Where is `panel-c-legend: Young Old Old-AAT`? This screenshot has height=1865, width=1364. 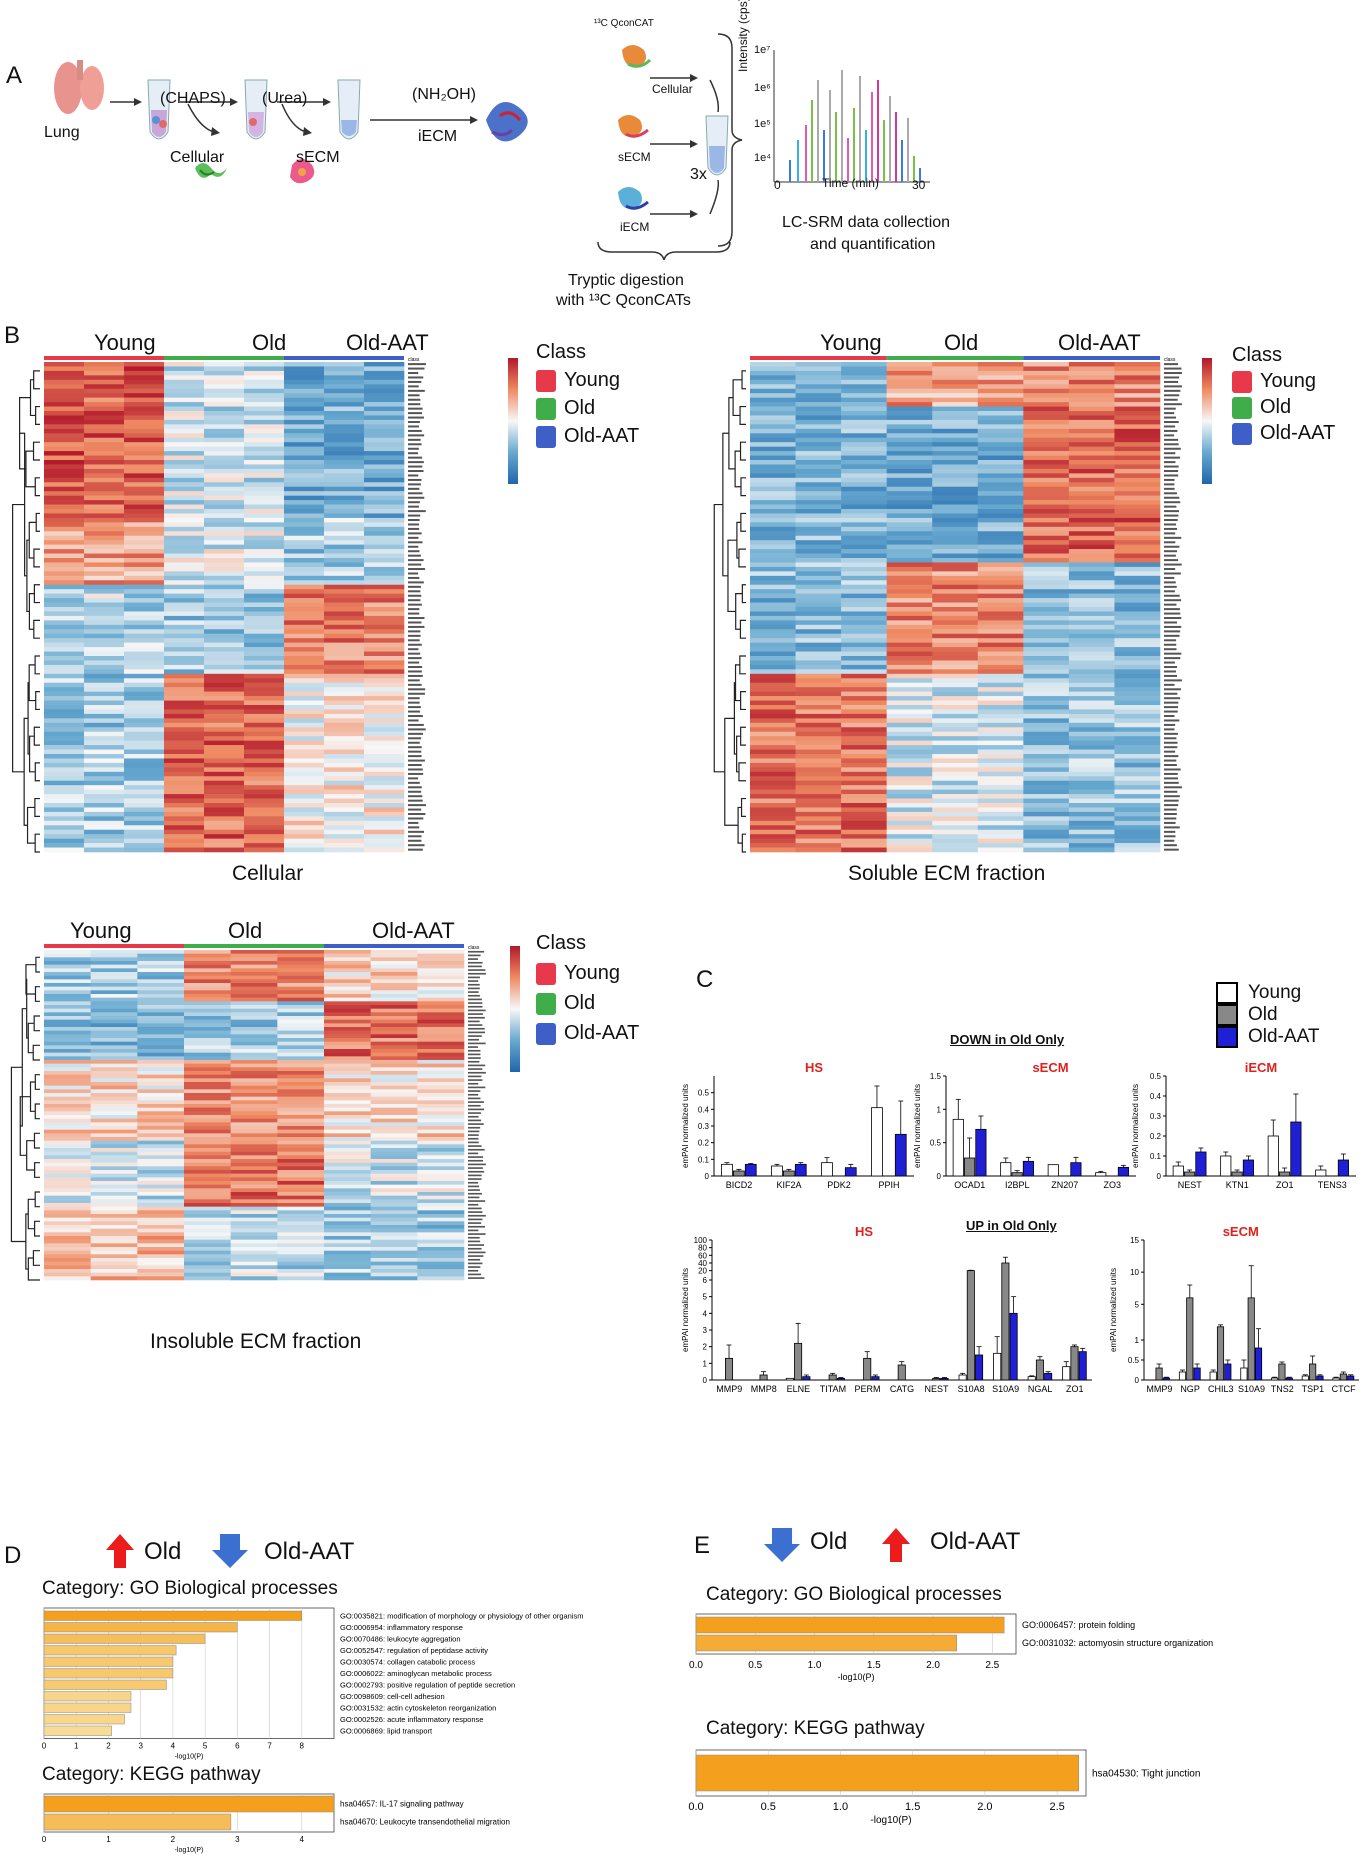
panel-c-legend: Young Old Old-AAT is located at coordinates (1267, 1015).